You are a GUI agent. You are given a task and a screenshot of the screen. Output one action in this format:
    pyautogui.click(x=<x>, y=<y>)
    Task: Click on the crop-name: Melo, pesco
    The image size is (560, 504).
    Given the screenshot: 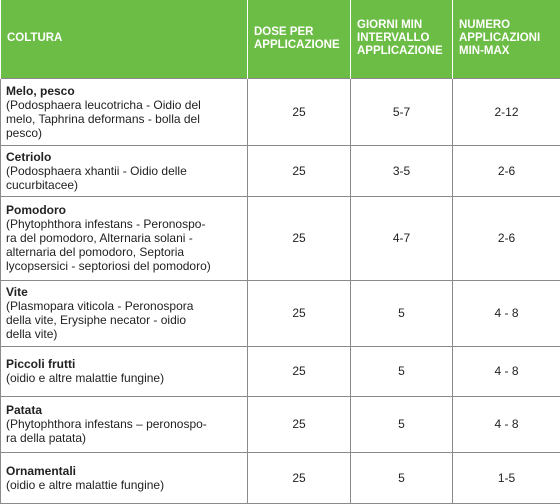 What is the action you would take?
    pyautogui.click(x=124, y=91)
    